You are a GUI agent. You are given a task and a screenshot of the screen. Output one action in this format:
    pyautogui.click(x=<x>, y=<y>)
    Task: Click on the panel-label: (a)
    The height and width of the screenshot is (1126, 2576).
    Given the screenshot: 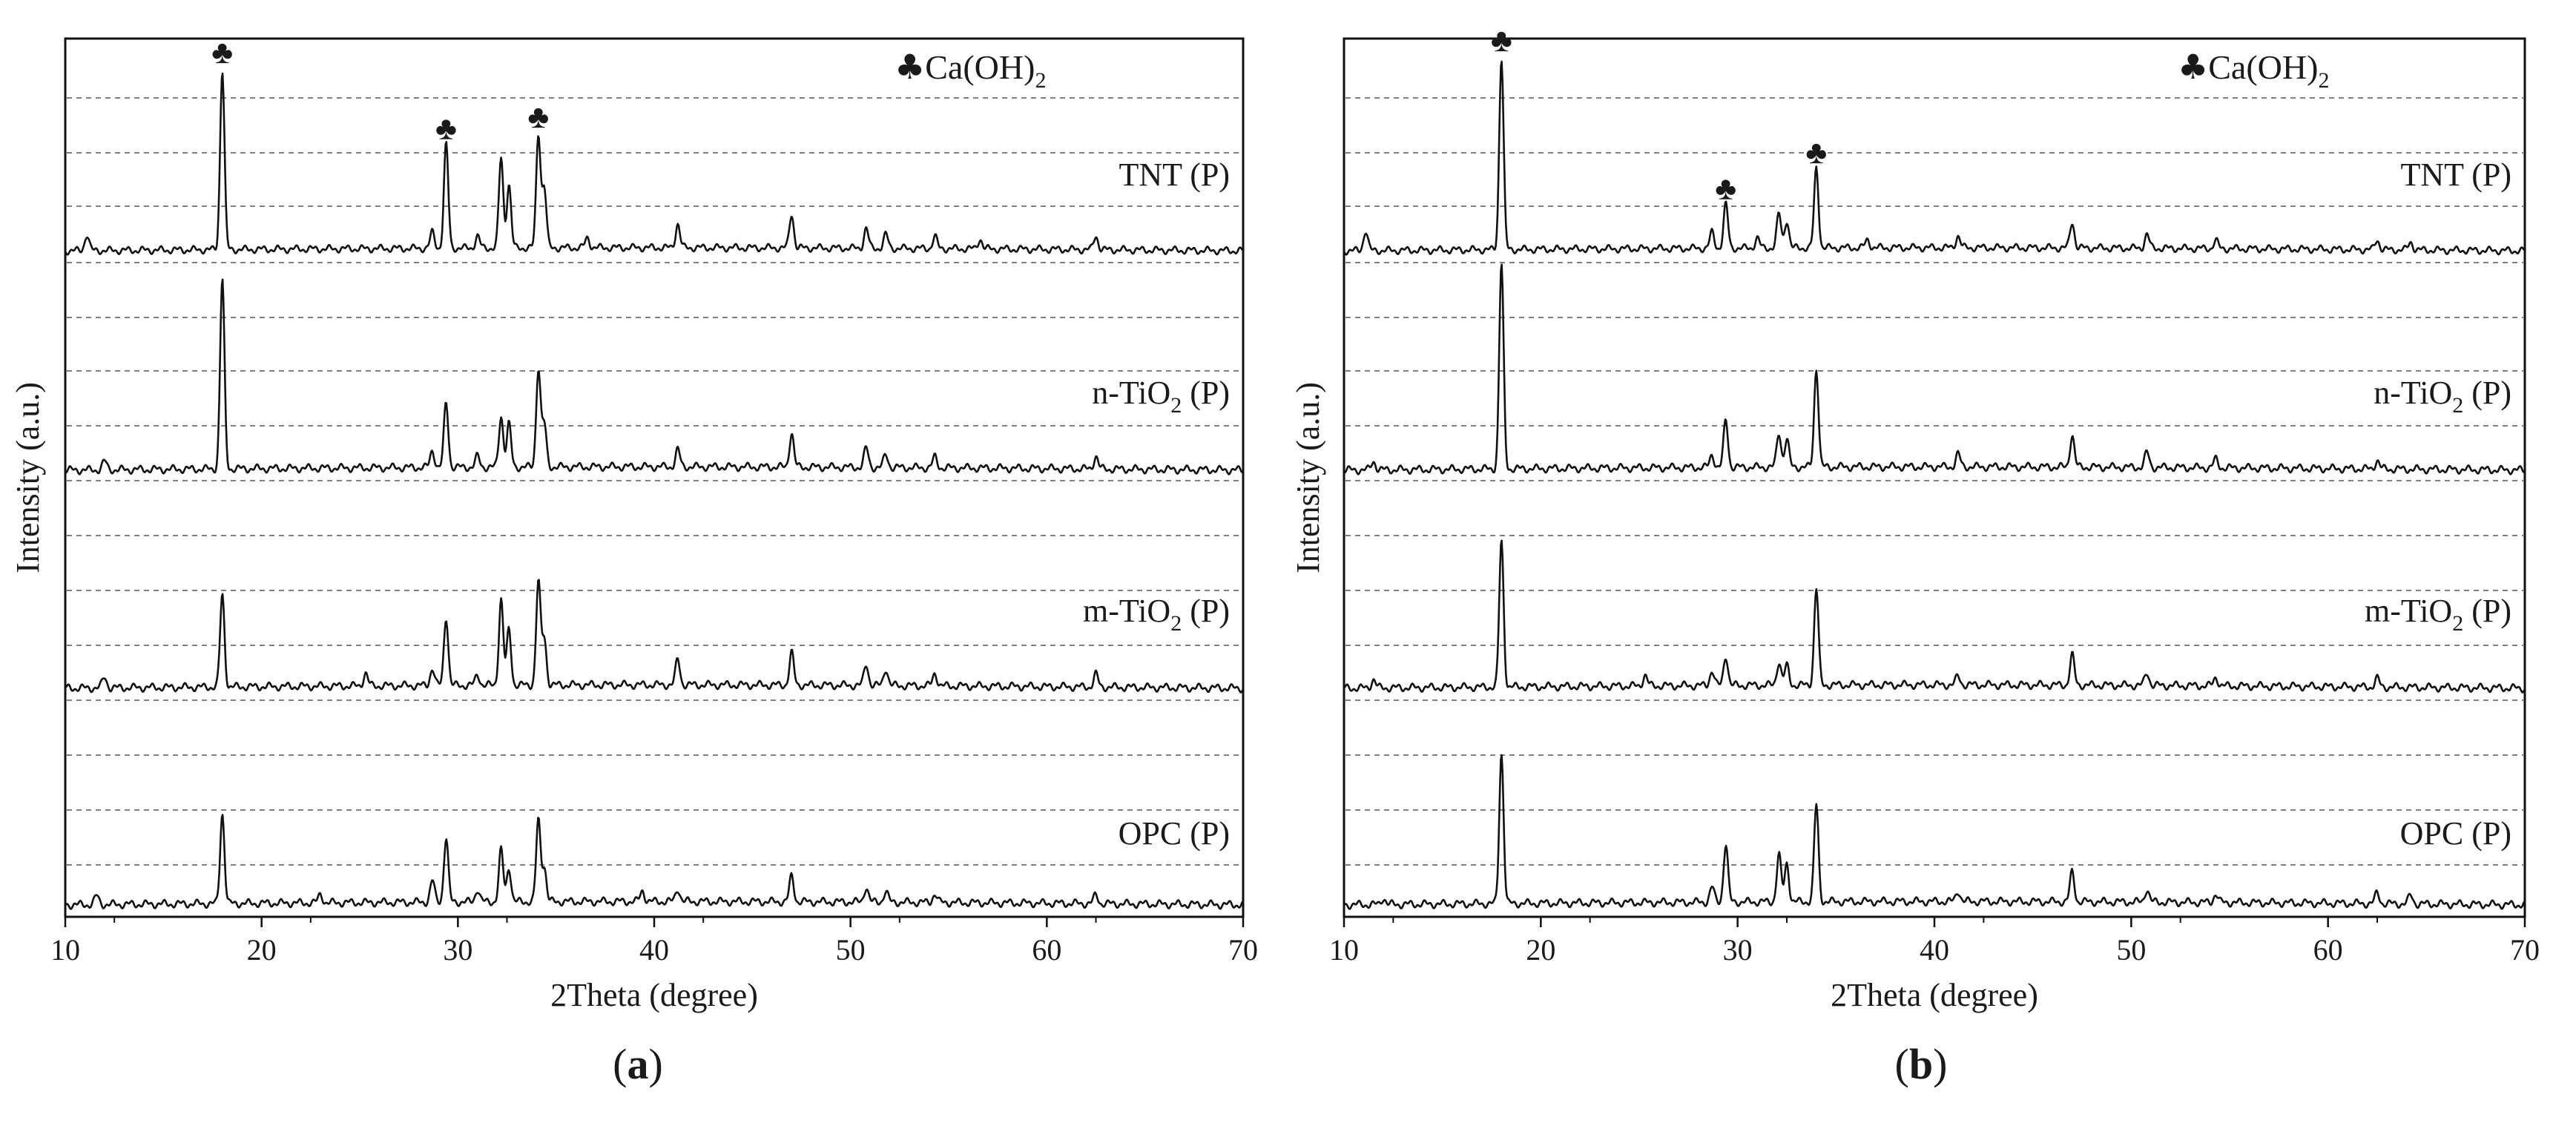 What is the action you would take?
    pyautogui.click(x=638, y=1064)
    